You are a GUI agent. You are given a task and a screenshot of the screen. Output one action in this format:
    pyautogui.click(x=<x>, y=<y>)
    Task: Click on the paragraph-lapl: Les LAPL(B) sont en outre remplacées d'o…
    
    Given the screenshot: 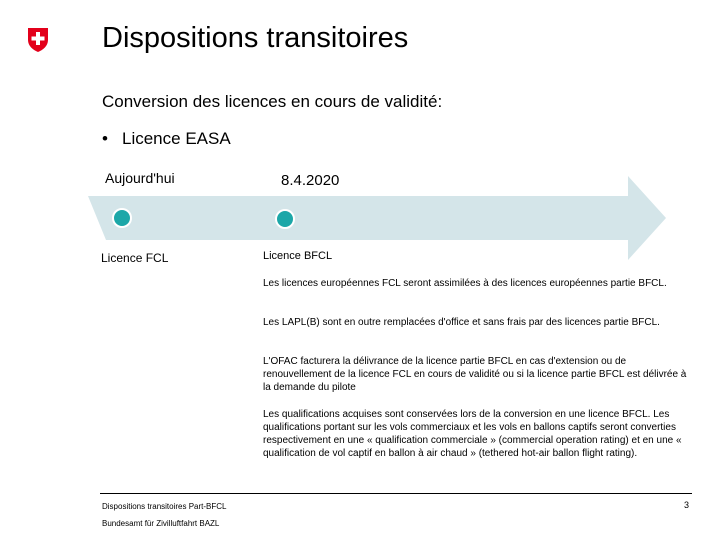 What is the action you would take?
    pyautogui.click(x=461, y=322)
    